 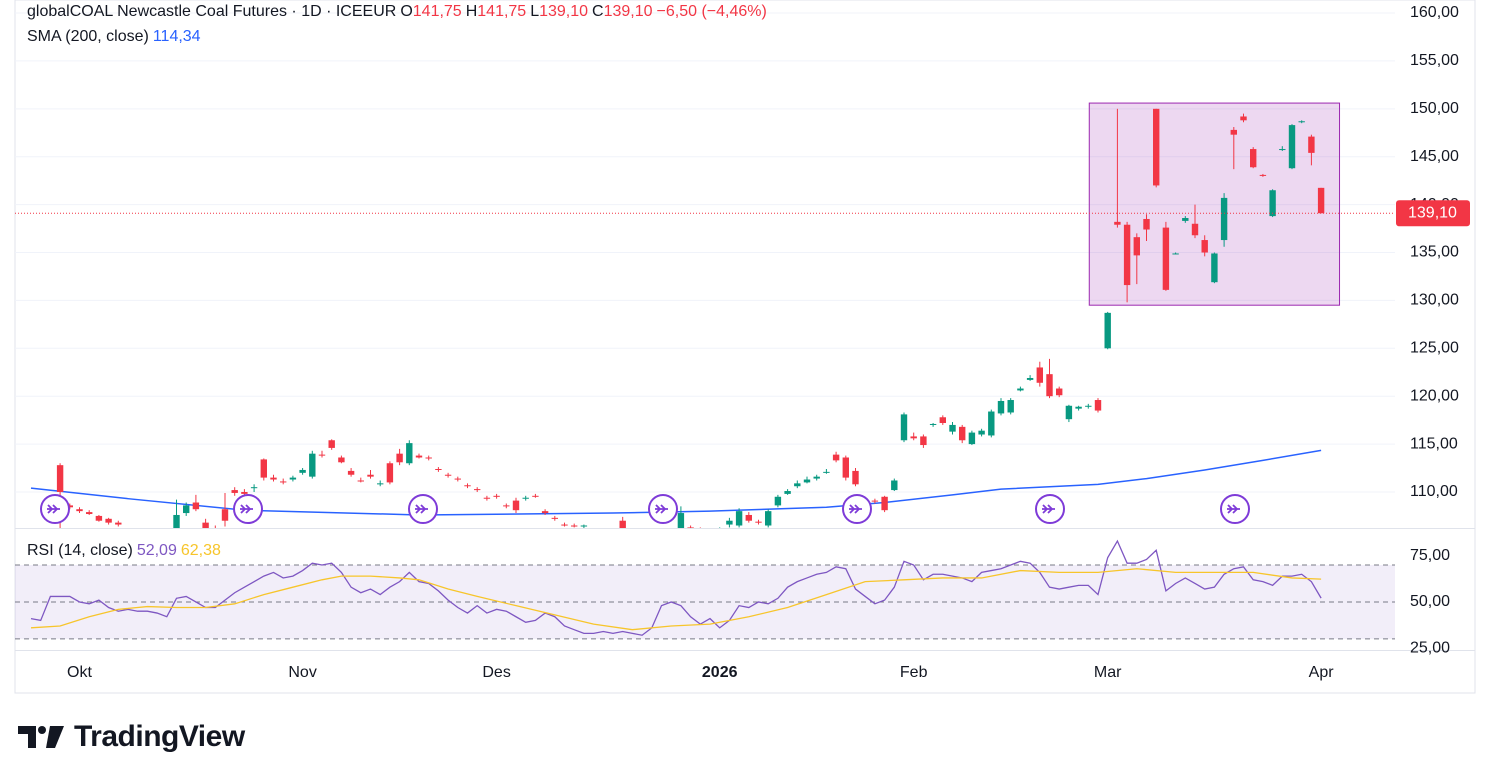 What do you see at coordinates (1434, 491) in the screenshot?
I see `y-tick-label: 110,00` at bounding box center [1434, 491].